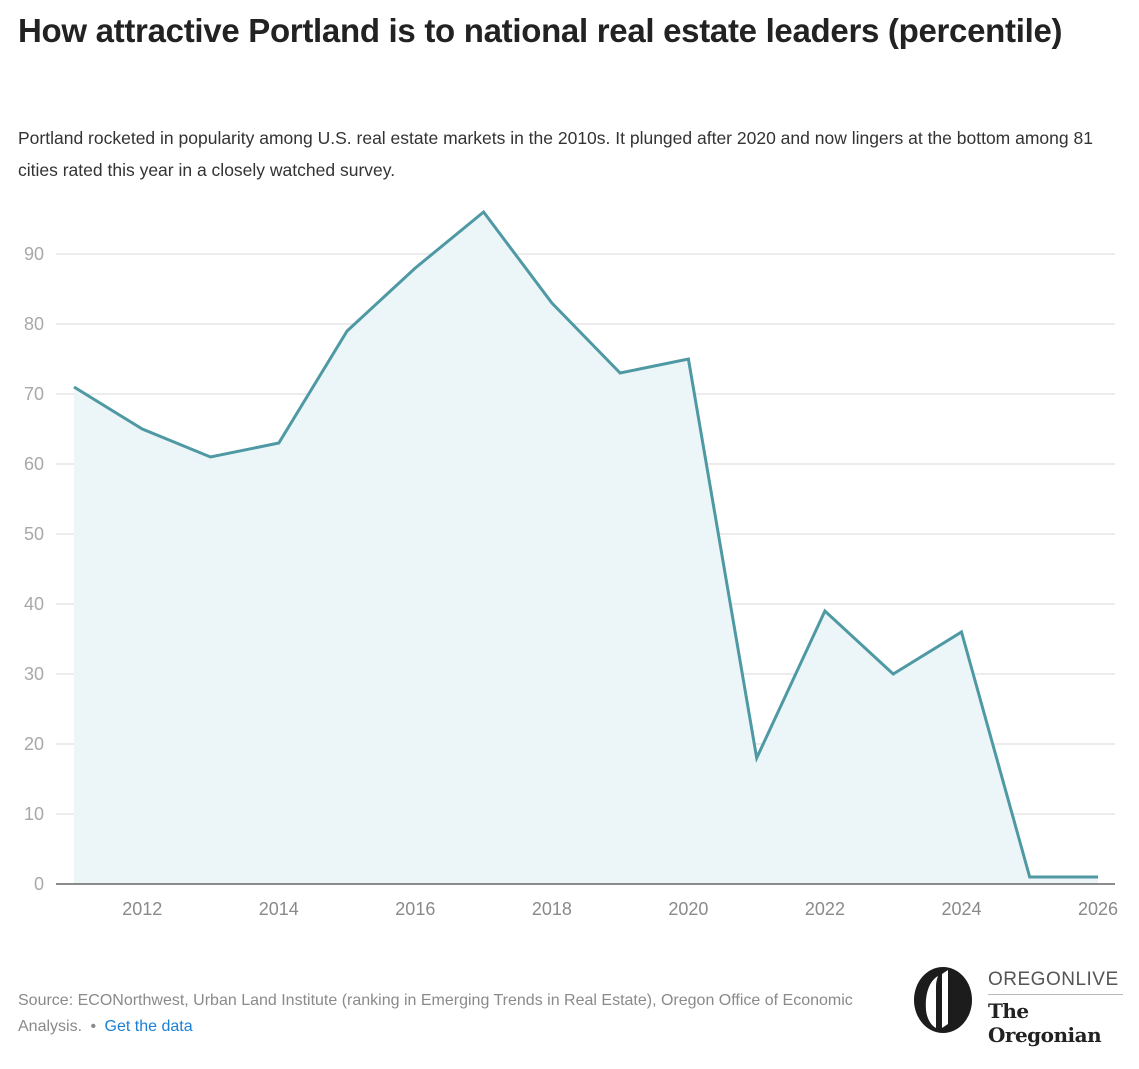 Image resolution: width=1139 pixels, height=1069 pixels. What do you see at coordinates (39, 884) in the screenshot?
I see `y-tick-label: 0` at bounding box center [39, 884].